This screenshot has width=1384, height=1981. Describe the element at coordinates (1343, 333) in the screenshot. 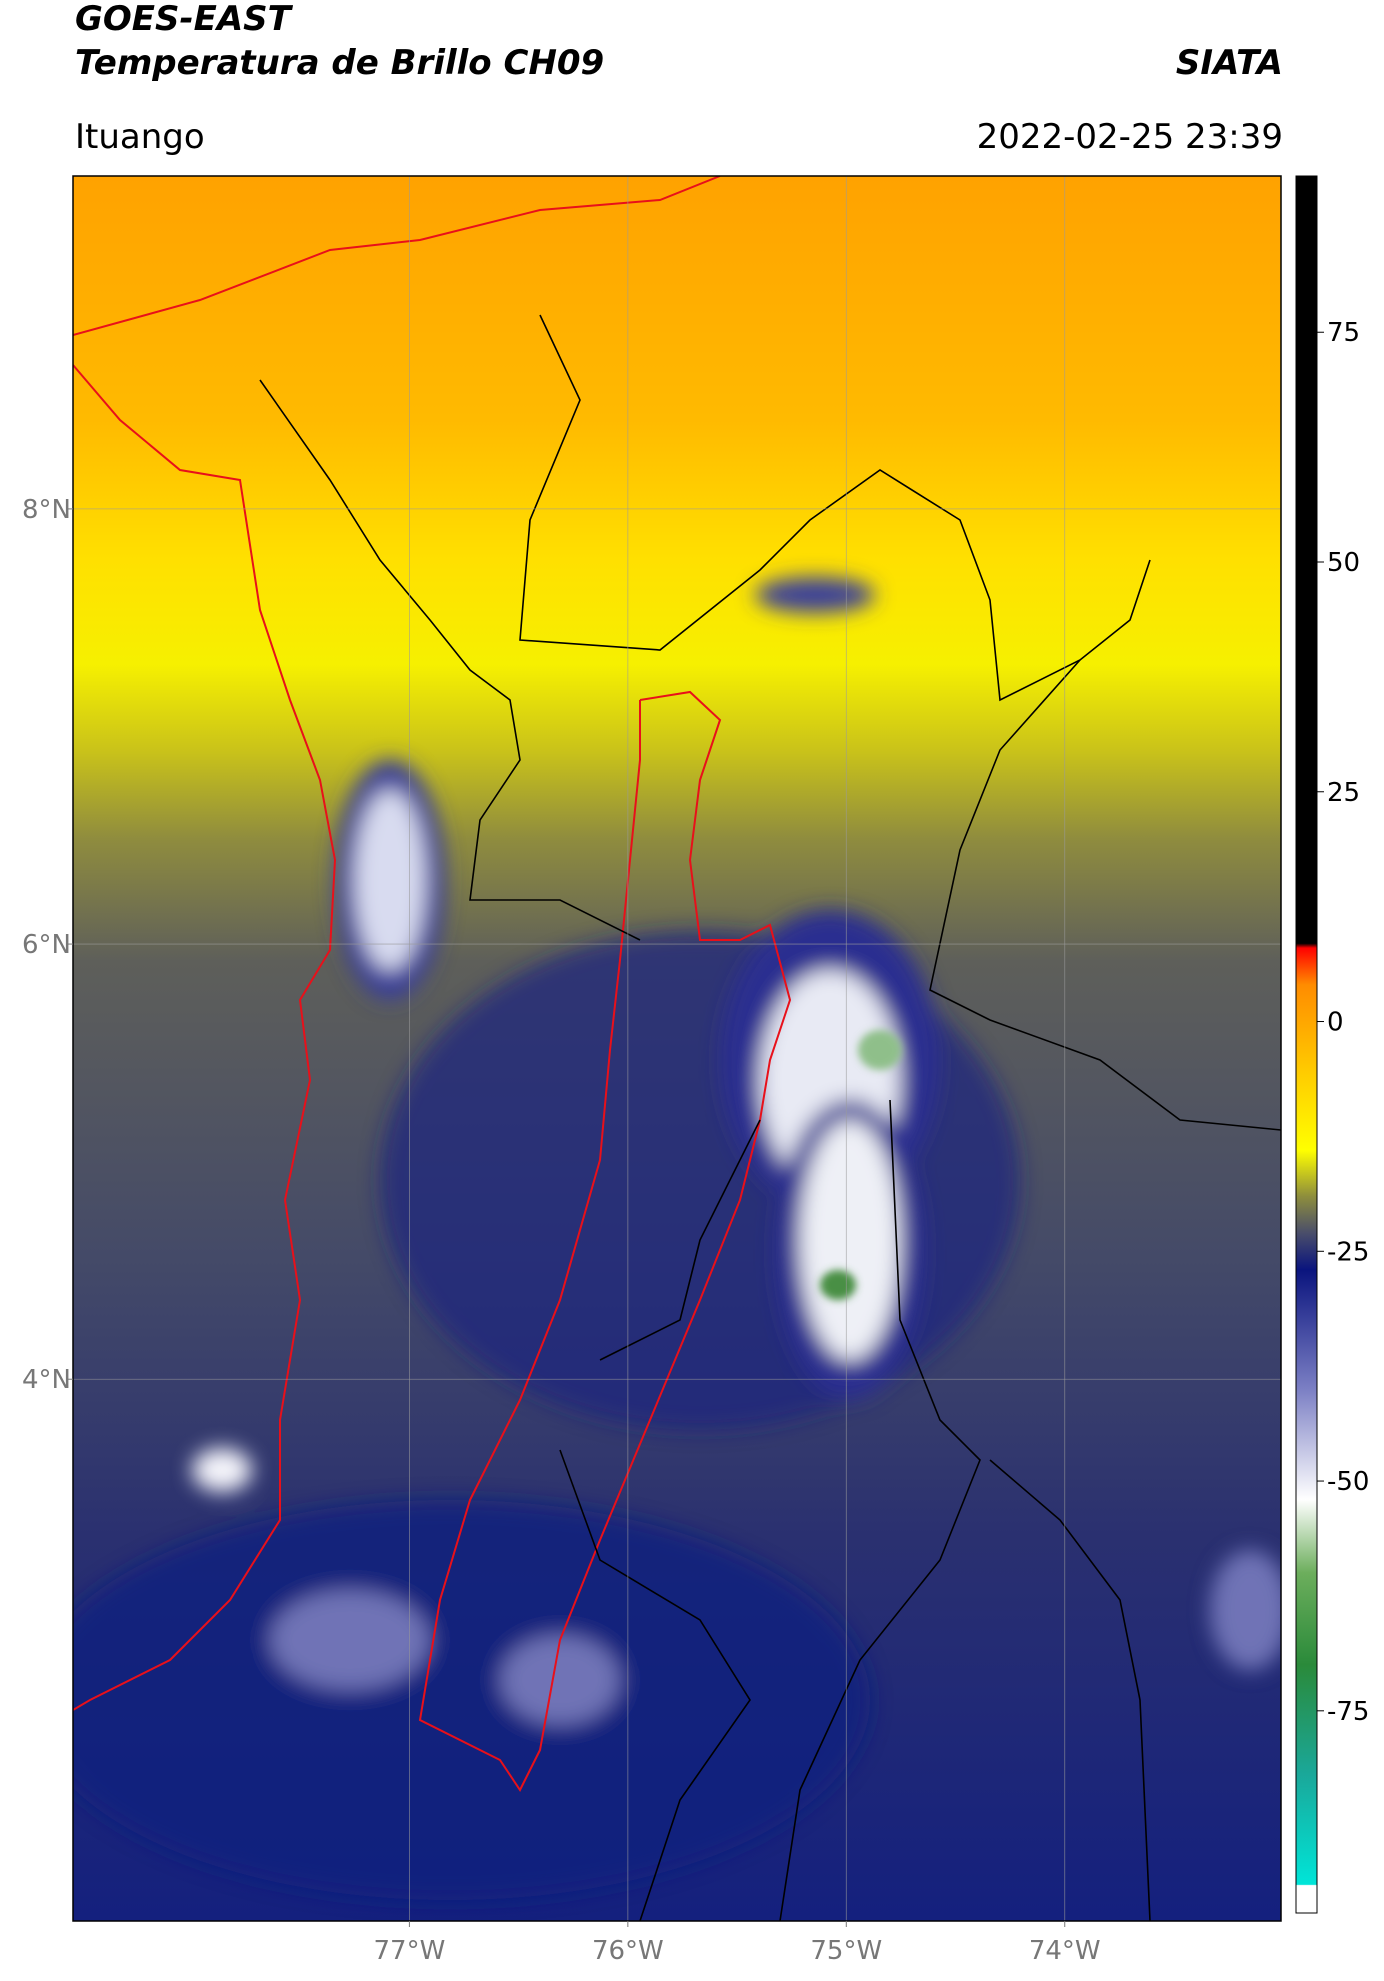

I see `colorbar-tick-label: 75` at that location.